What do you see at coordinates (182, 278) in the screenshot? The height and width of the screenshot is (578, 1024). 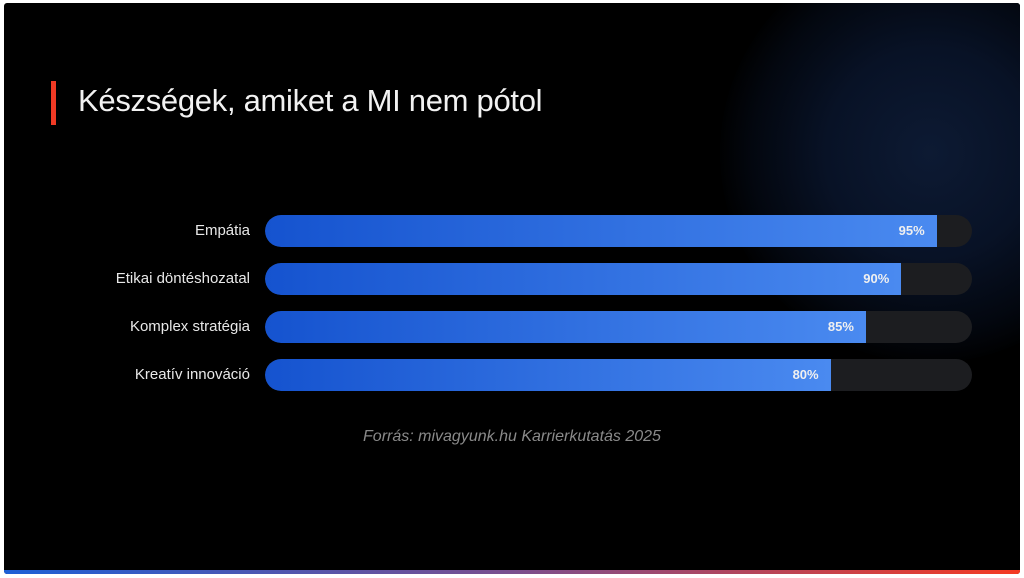 I see `category-label: Etikai döntéshozatal` at bounding box center [182, 278].